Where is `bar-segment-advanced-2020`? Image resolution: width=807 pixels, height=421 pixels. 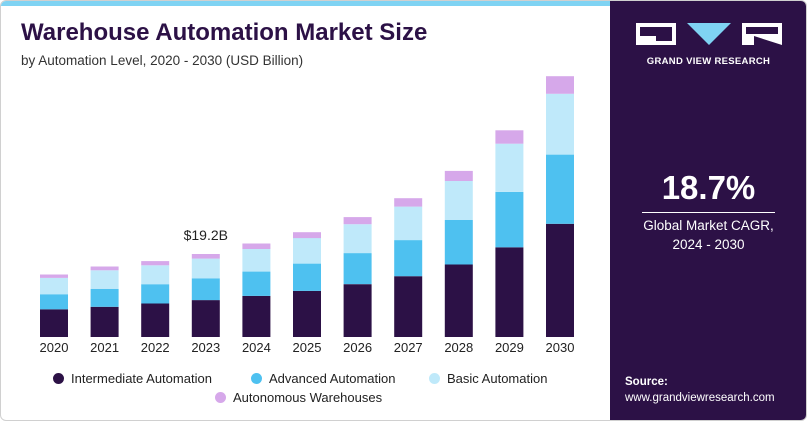
bar-segment-advanced-2020 is located at coordinates (54, 302).